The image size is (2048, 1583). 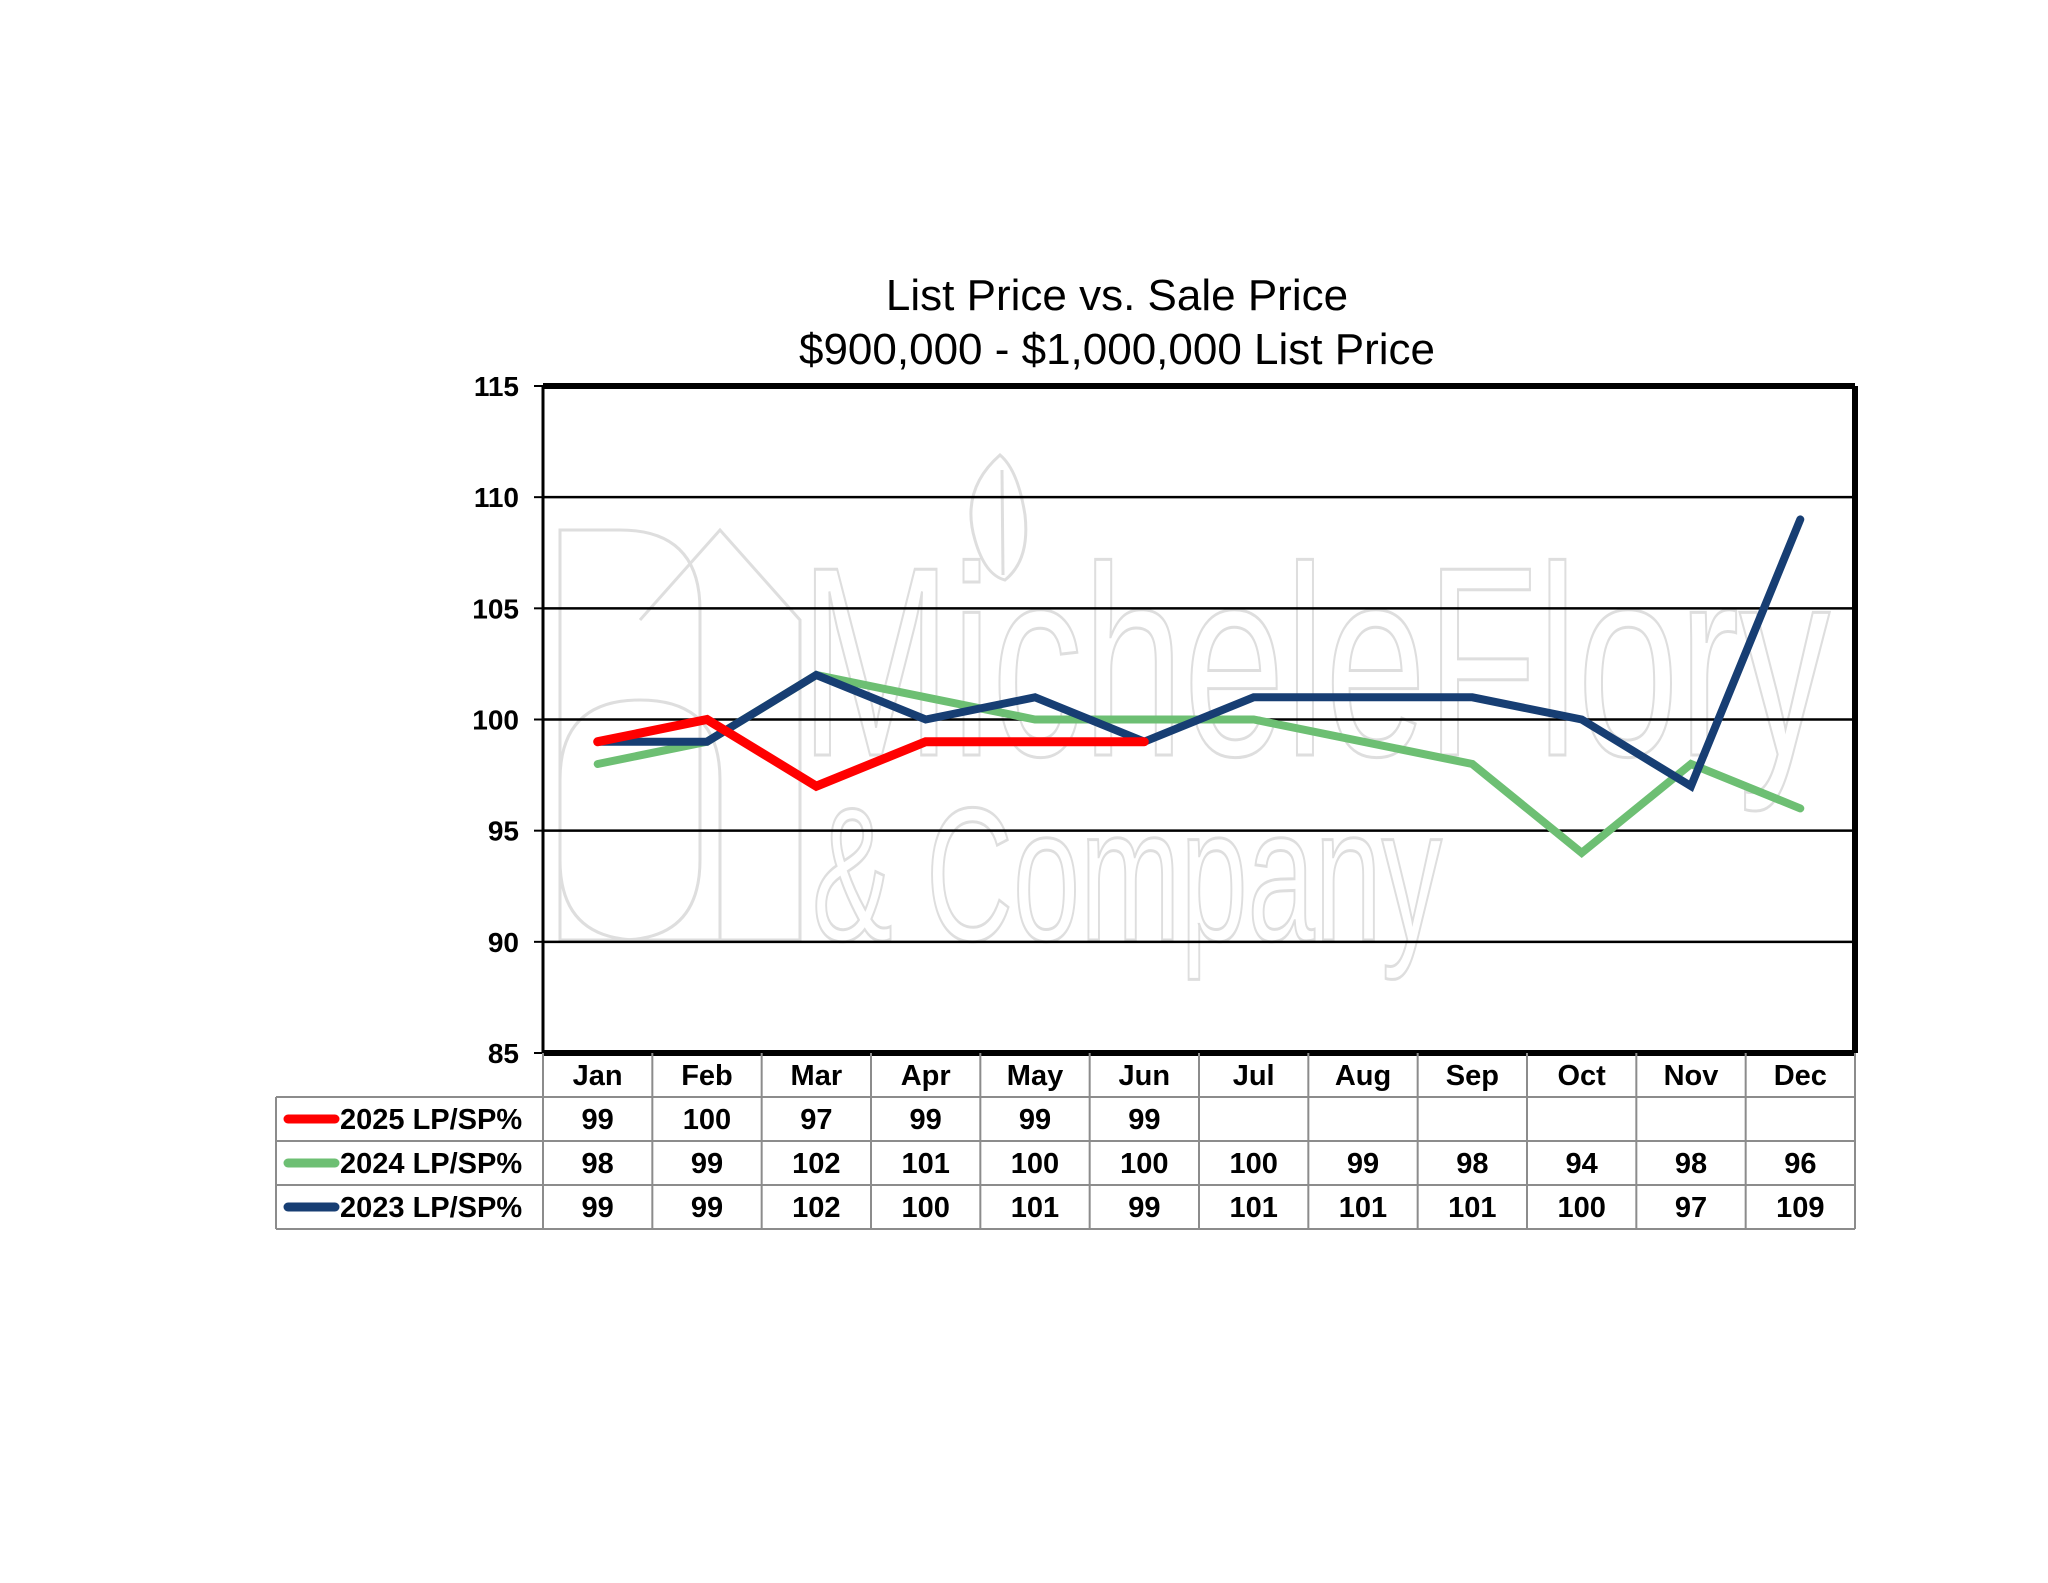 I want to click on x-category-label-Aug: Aug, so click(x=1363, y=1076).